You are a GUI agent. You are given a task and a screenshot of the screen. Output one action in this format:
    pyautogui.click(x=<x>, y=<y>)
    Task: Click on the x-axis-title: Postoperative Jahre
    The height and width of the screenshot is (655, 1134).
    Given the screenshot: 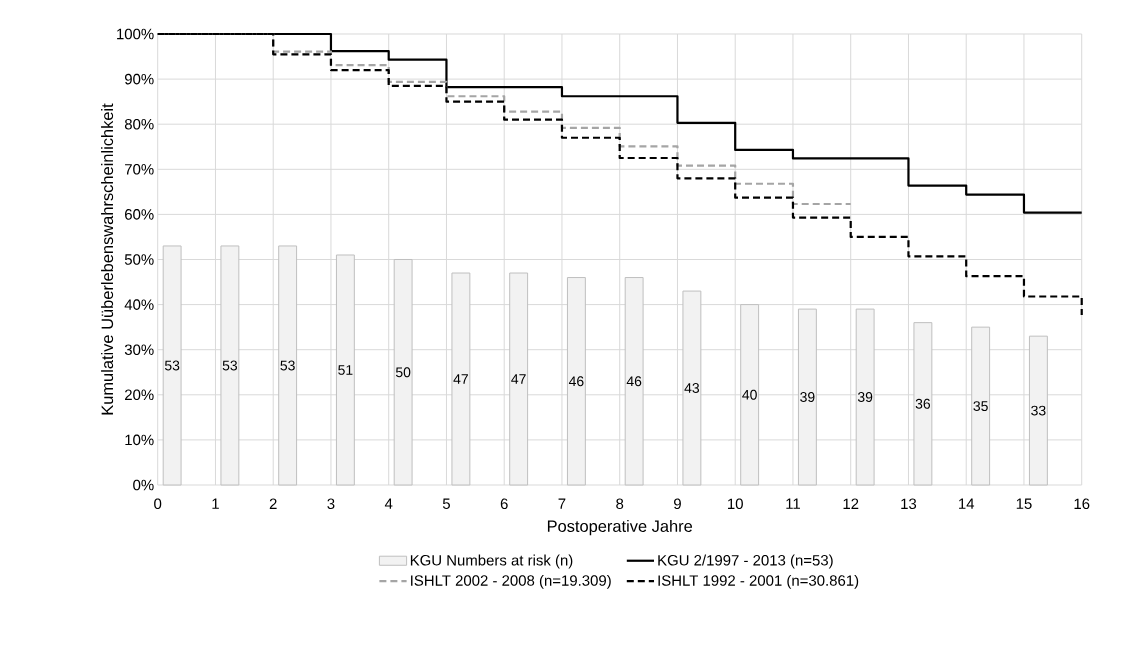 What is the action you would take?
    pyautogui.click(x=620, y=527)
    